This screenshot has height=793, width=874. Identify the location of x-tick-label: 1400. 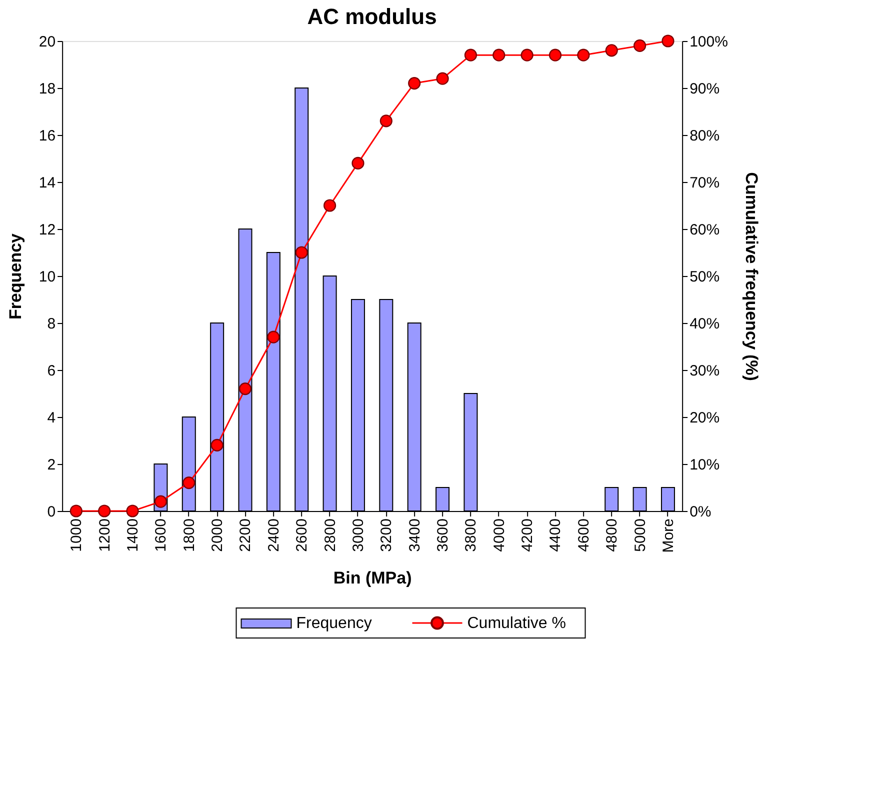
(133, 535).